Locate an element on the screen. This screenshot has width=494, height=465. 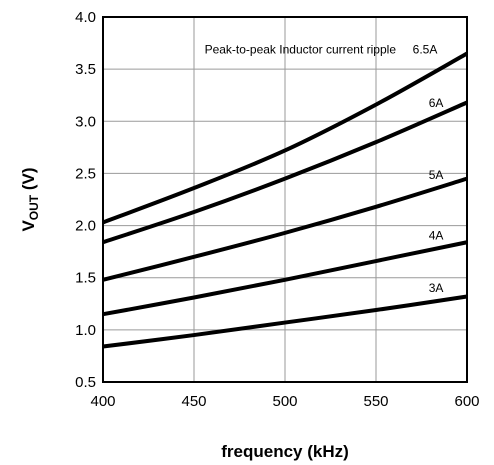
y-tick-label: 3.5 is located at coordinates (85, 69).